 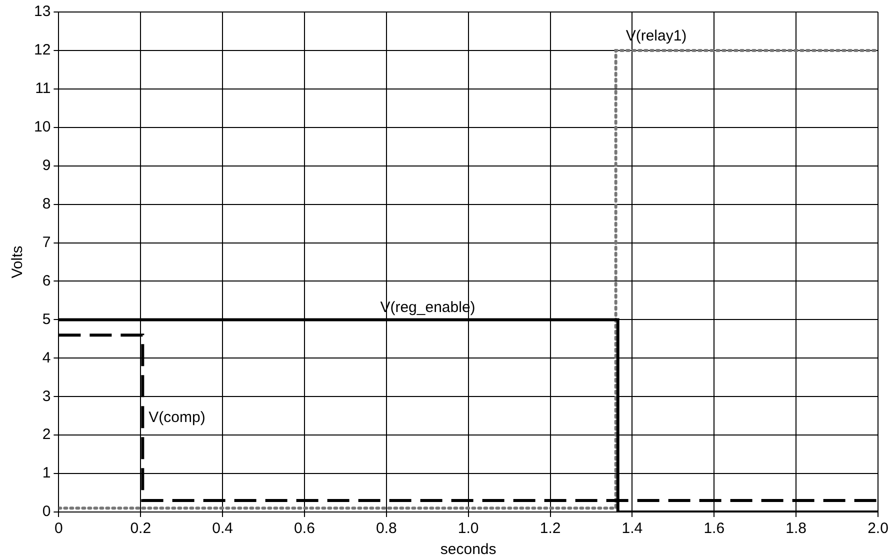 What do you see at coordinates (46, 357) in the screenshot?
I see `y-tick-label: 4` at bounding box center [46, 357].